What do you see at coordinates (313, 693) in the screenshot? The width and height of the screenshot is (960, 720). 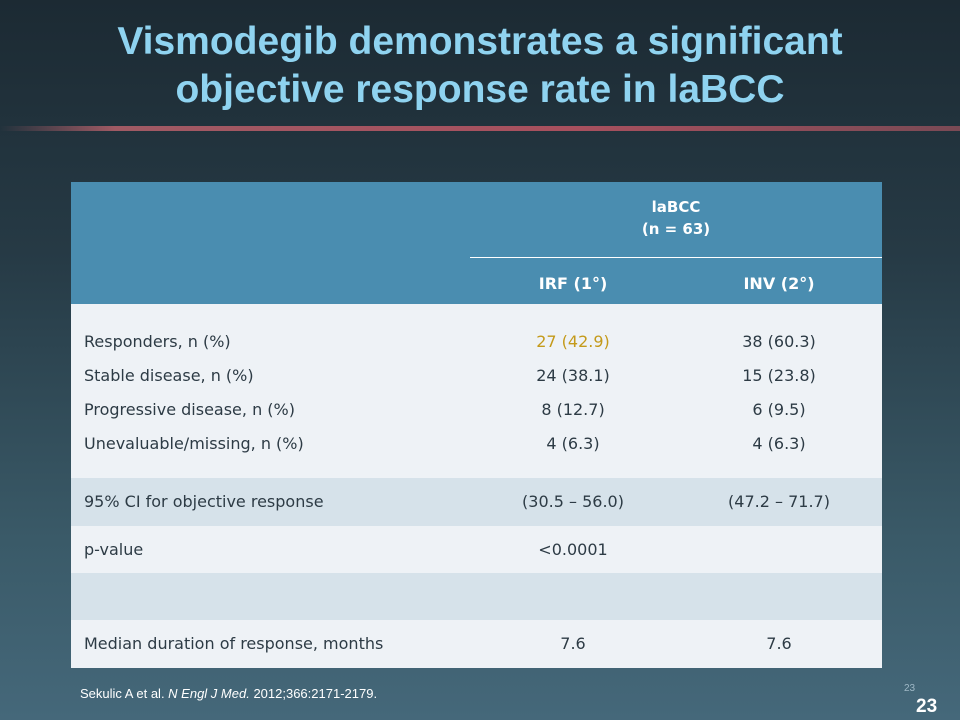 I see `citation-details: 2012;366:2171-2179.` at bounding box center [313, 693].